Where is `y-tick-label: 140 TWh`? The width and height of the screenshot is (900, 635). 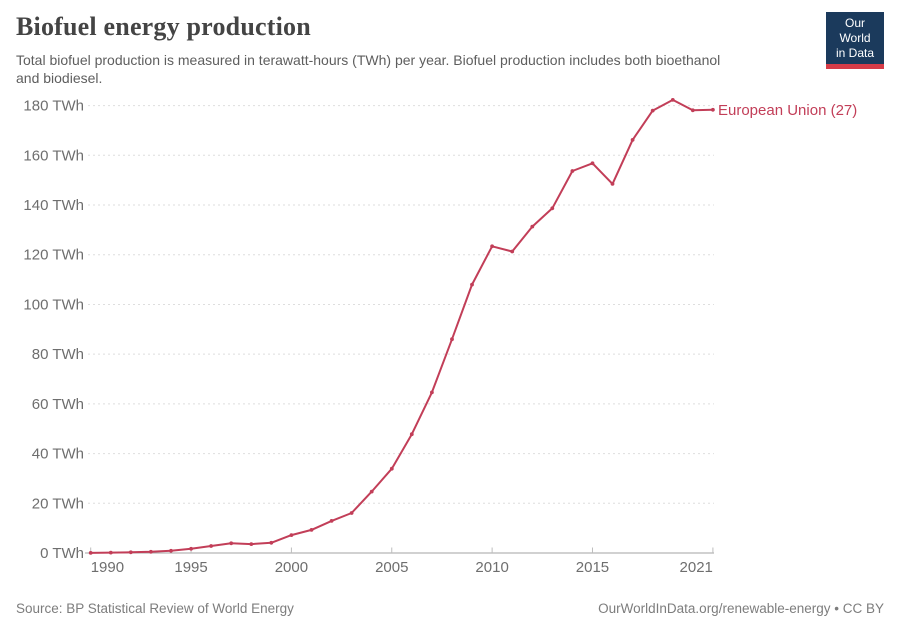 y-tick-label: 140 TWh is located at coordinates (53, 205).